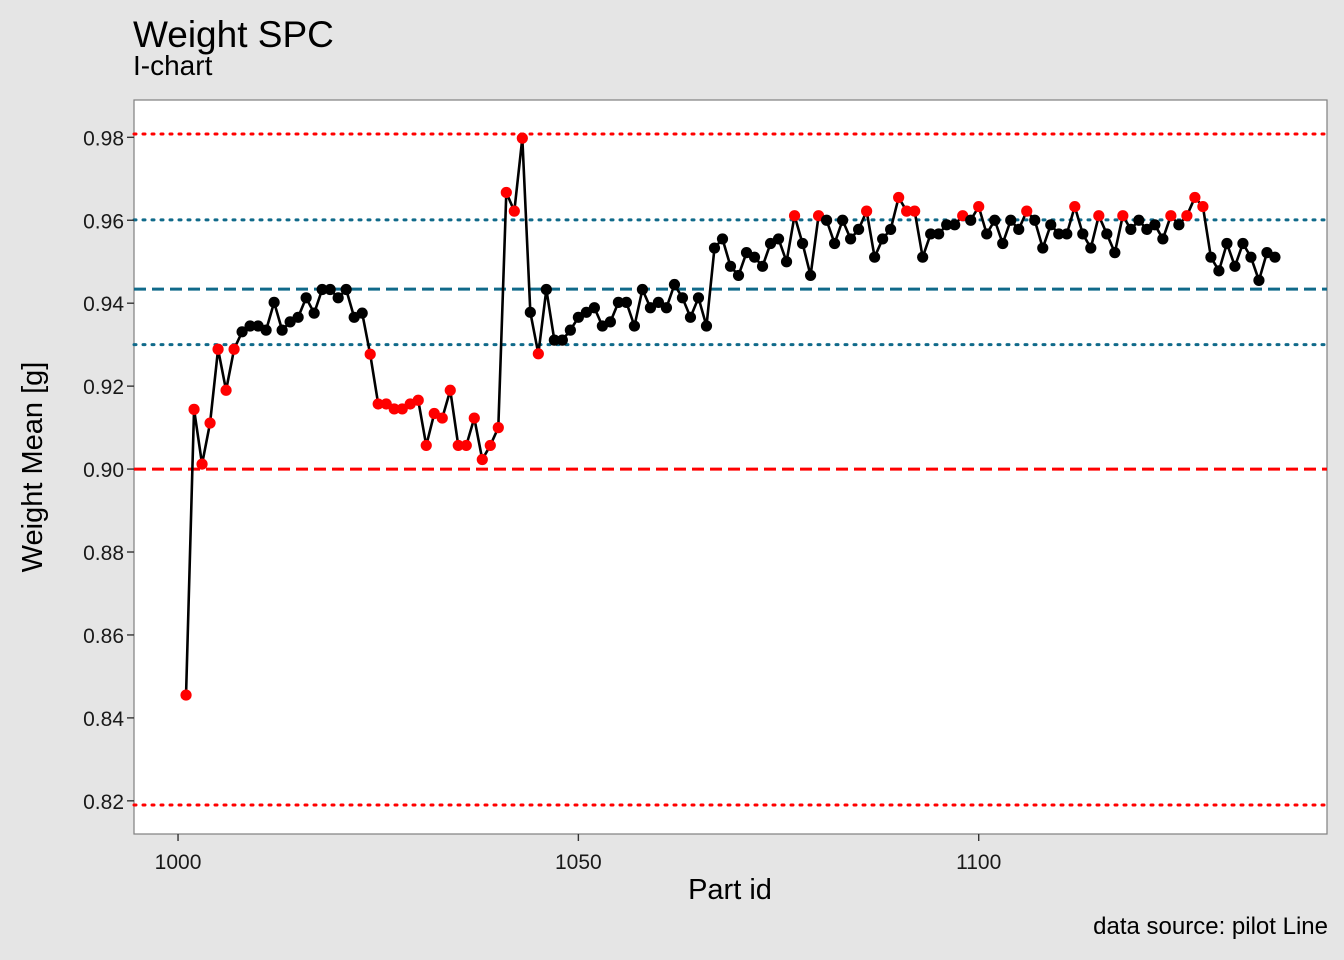 The image size is (1344, 960). What do you see at coordinates (1210, 926) in the screenshot?
I see `data-source-caption: data source: pilot Line` at bounding box center [1210, 926].